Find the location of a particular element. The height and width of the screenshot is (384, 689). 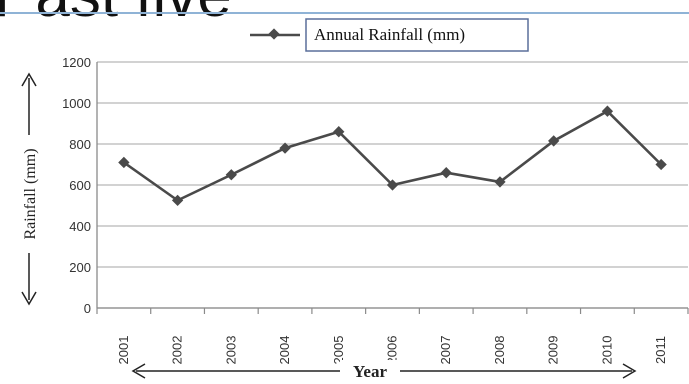

legend-label: Annual Rainfall (mm) is located at coordinates (389, 34).